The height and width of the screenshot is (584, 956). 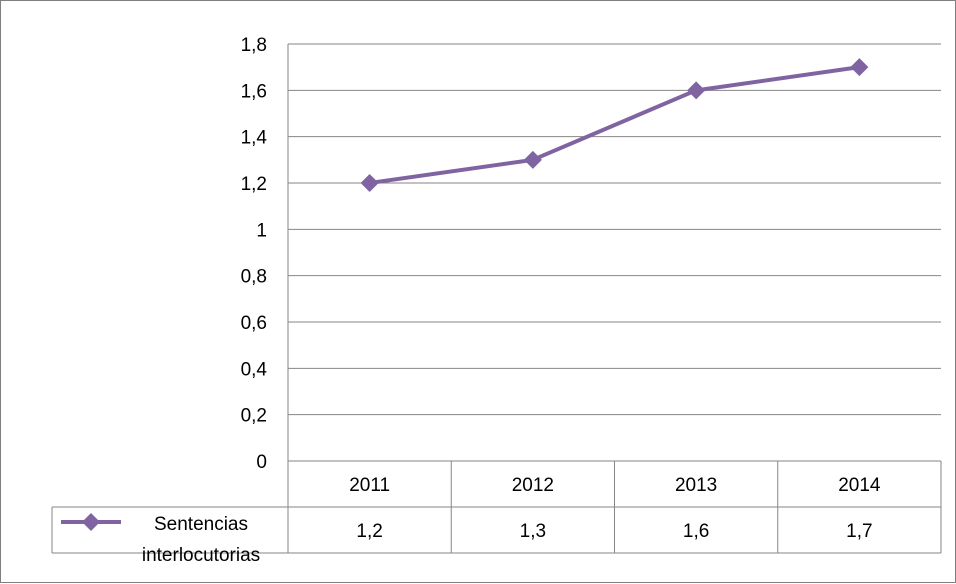 What do you see at coordinates (254, 91) in the screenshot?
I see `y-tick-label: 1,6` at bounding box center [254, 91].